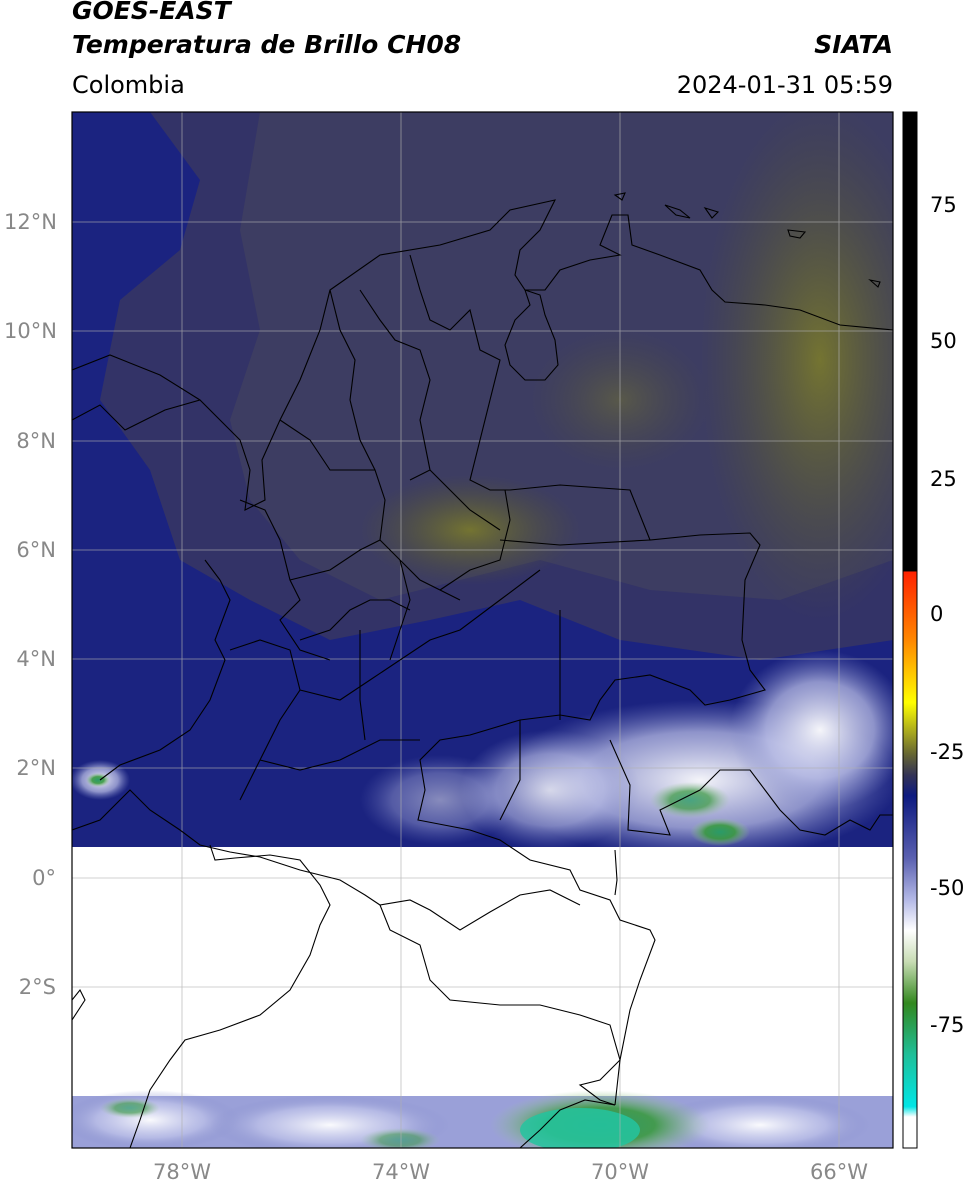 Image resolution: width=966 pixels, height=1190 pixels. What do you see at coordinates (151, 12) in the screenshot?
I see `satellite-title: GOES-EAST` at bounding box center [151, 12].